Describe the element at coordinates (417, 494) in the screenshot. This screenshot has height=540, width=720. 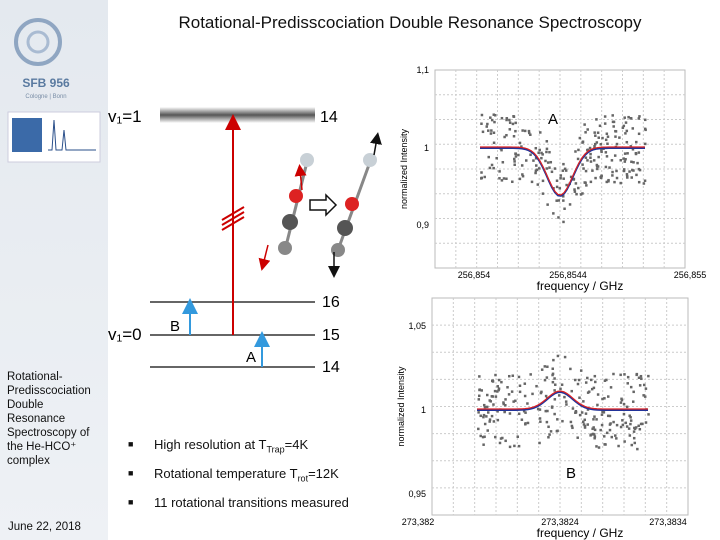
I see `y-tick-label: 0,95` at that location.